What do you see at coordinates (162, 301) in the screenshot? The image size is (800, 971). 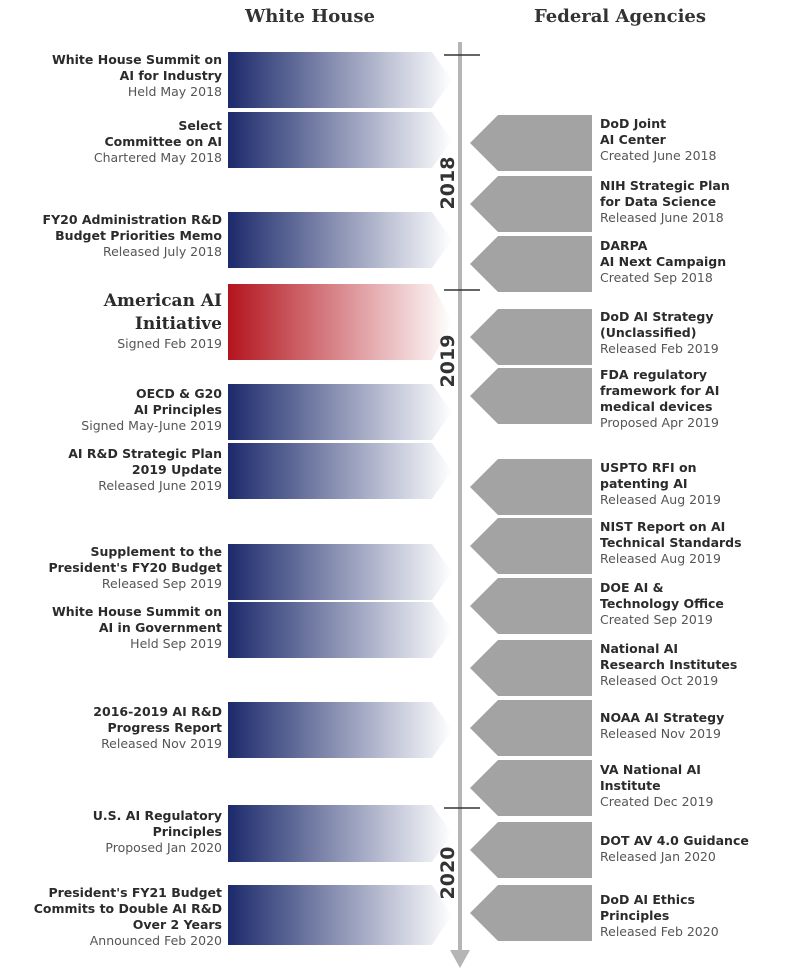 I see `wh-title-line: American AI` at bounding box center [162, 301].